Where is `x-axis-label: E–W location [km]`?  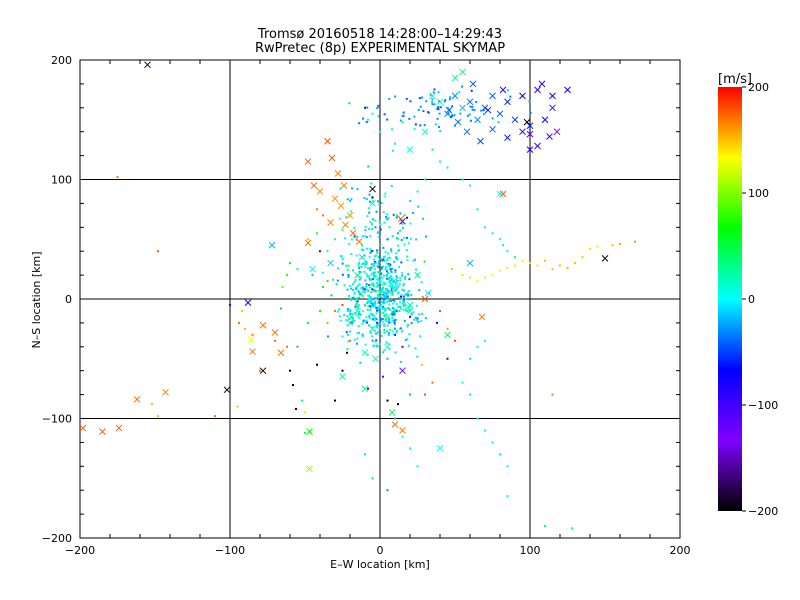
x-axis-label: E–W location [km] is located at coordinates (380, 564).